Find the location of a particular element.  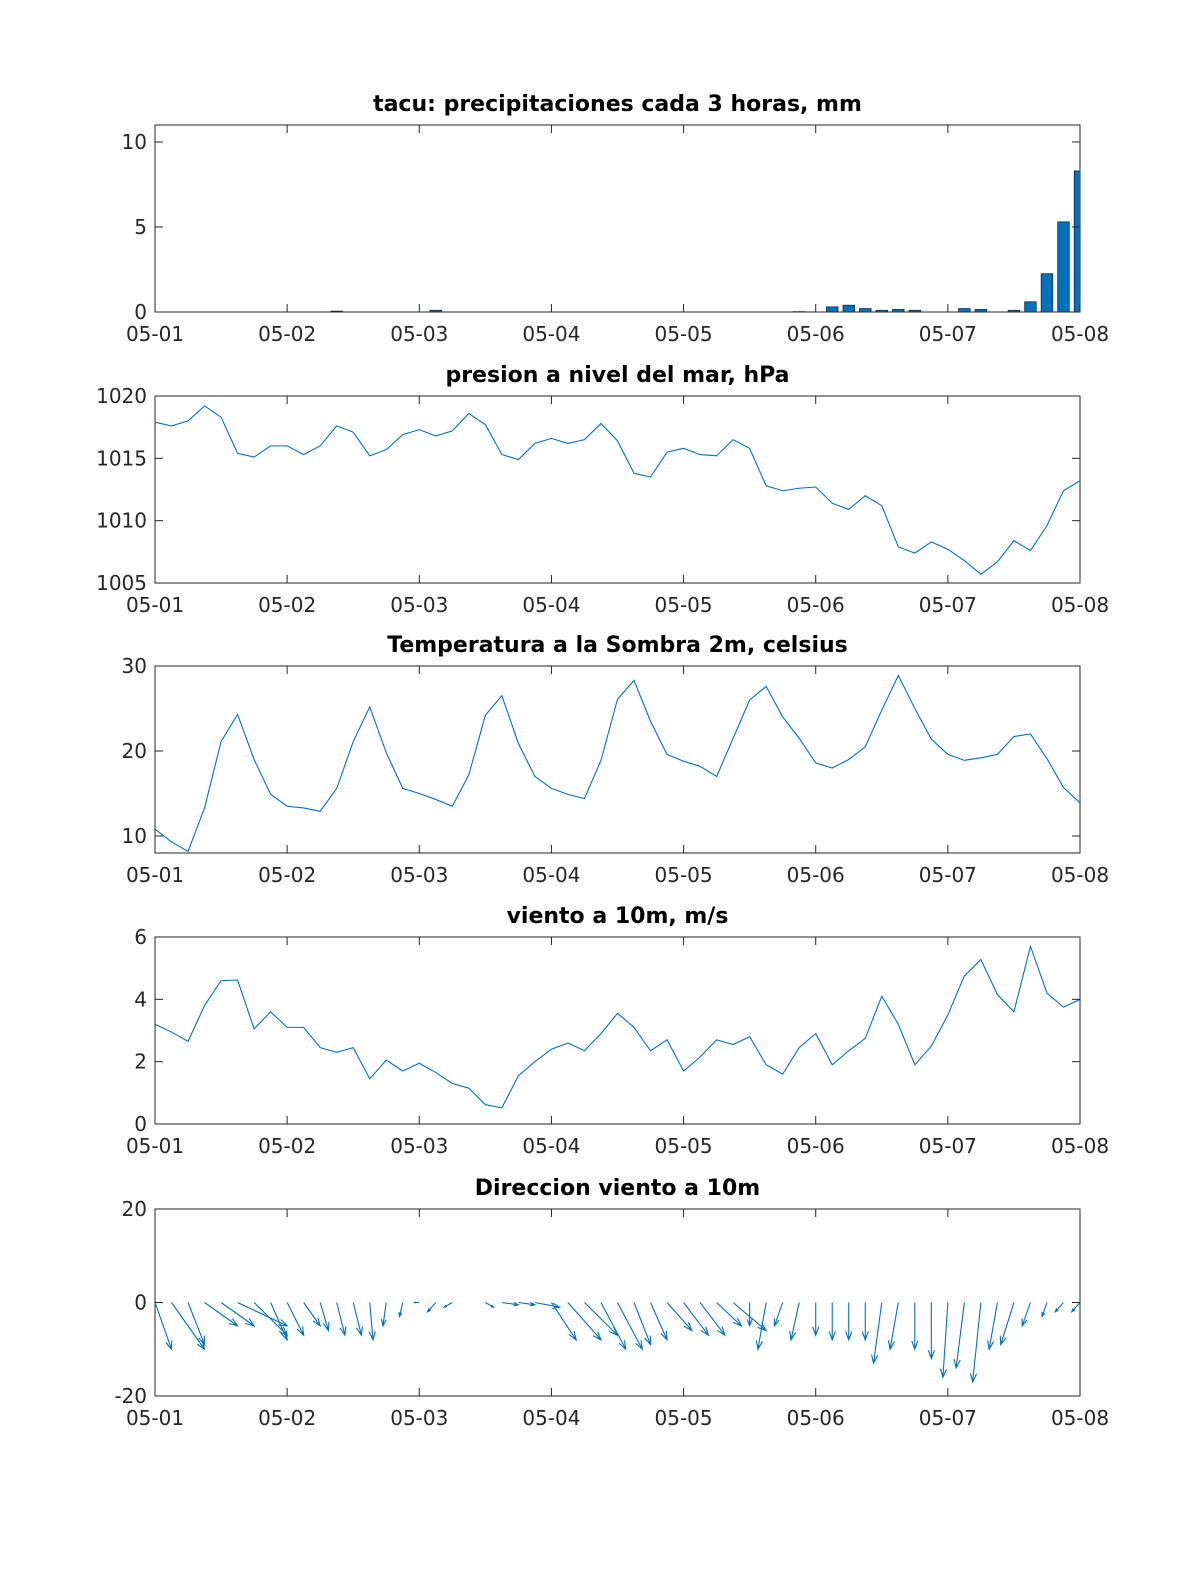

chart-title: tacu: precipitaciones cada 3 horas, mm is located at coordinates (617, 104).